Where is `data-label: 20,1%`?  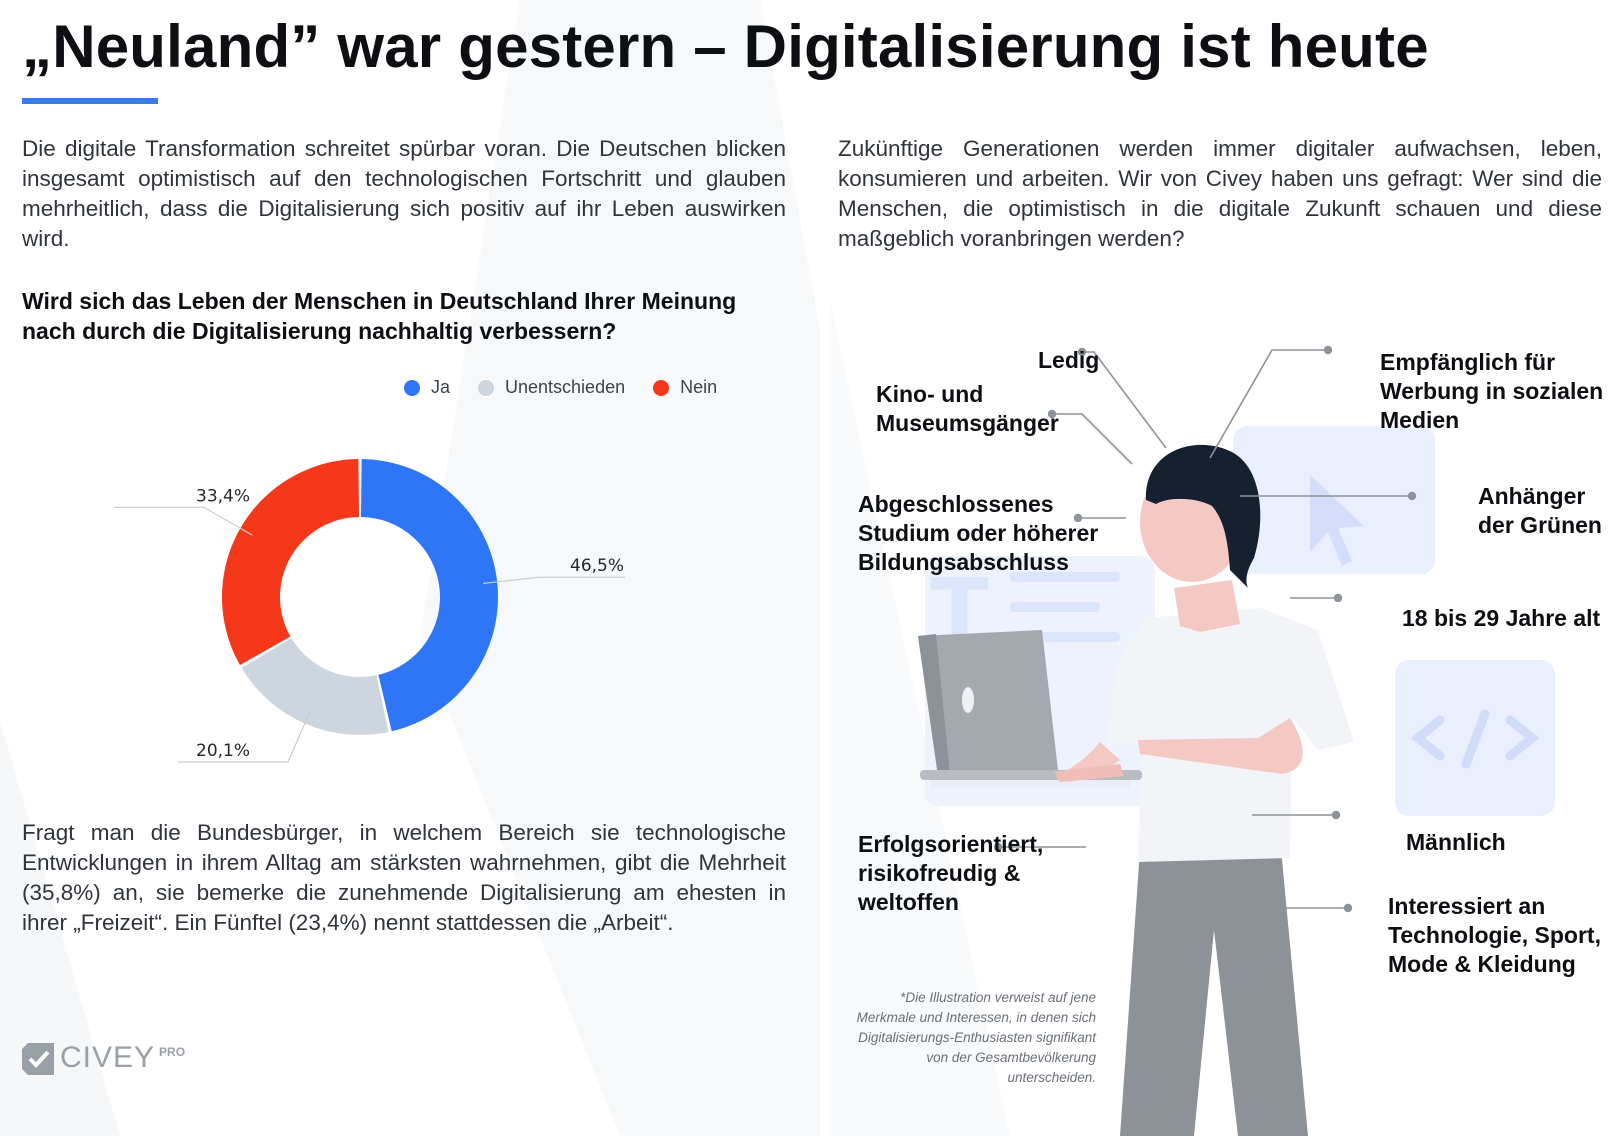
data-label: 20,1% is located at coordinates (223, 751).